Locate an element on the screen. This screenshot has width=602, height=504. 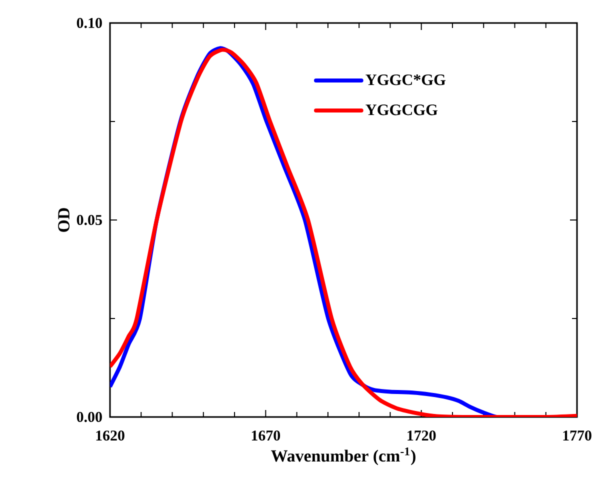
x-tick-label: 1770 is located at coordinates (577, 435).